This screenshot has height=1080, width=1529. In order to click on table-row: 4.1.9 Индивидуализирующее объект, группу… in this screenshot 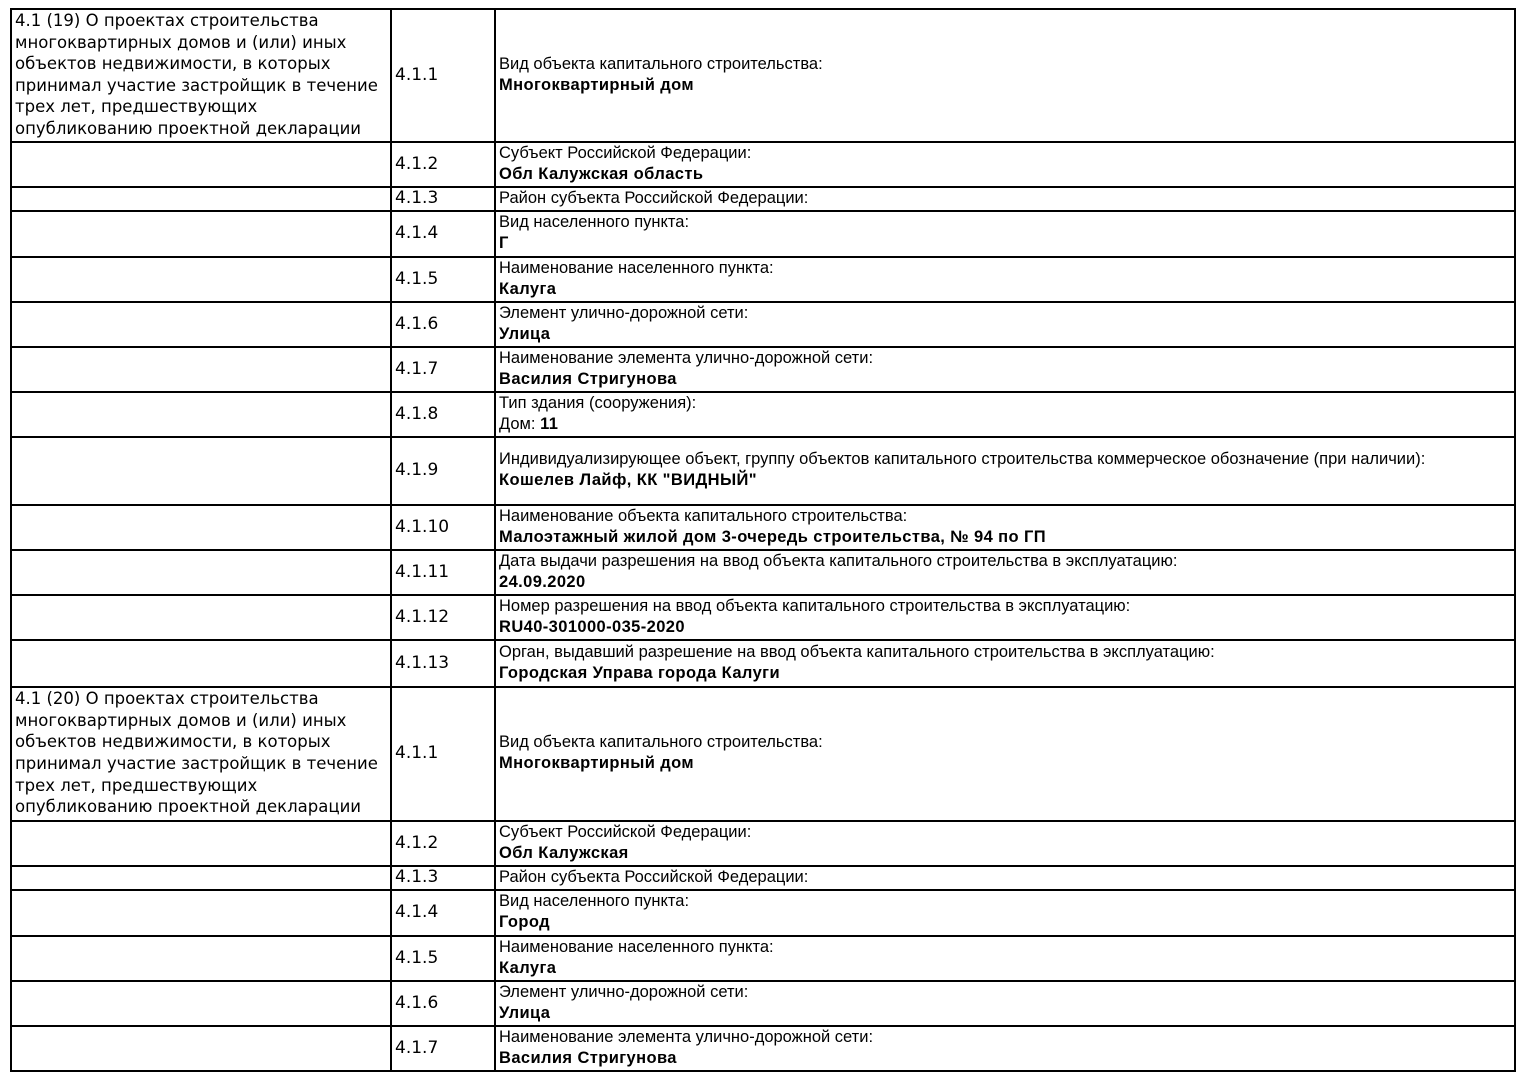, I will do `click(763, 470)`.